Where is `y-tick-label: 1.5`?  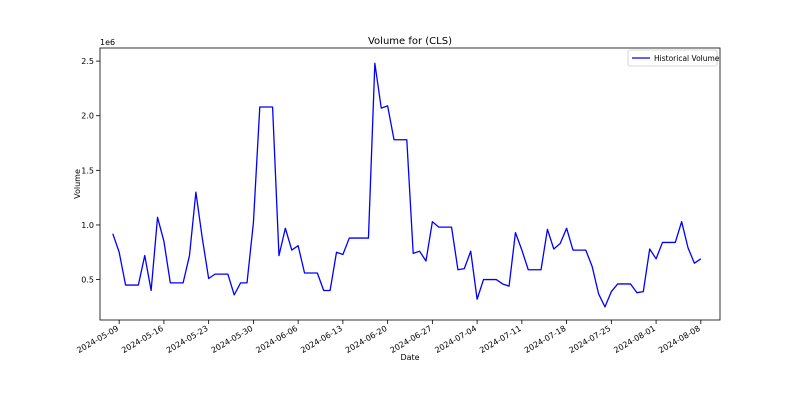
y-tick-label: 1.5 is located at coordinates (87, 170).